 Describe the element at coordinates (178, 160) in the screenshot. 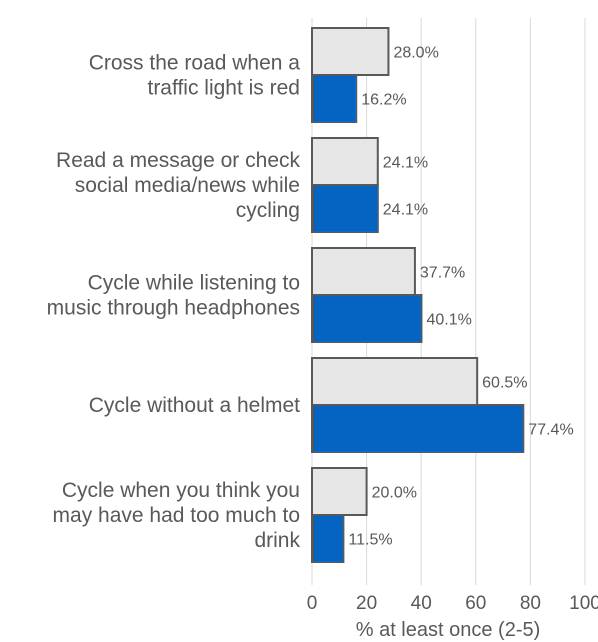

I see `category-label: Read a message or check` at that location.